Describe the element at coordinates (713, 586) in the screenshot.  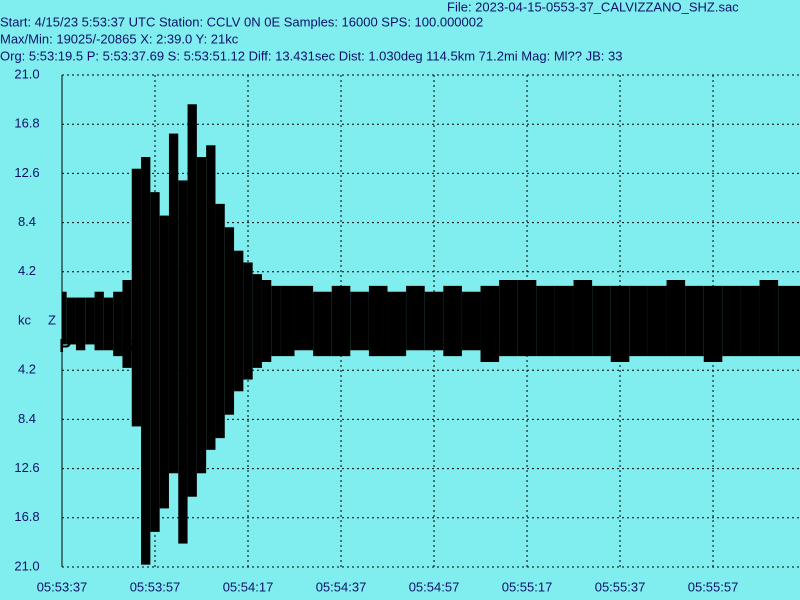
I see `x-tick-label: 05:55:57` at that location.